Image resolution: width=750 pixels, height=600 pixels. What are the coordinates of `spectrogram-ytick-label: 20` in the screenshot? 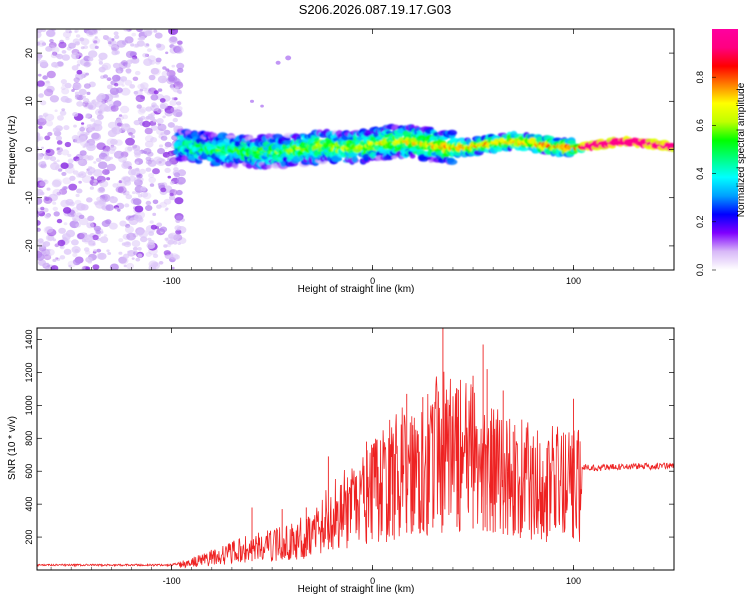 It's located at (29, 53).